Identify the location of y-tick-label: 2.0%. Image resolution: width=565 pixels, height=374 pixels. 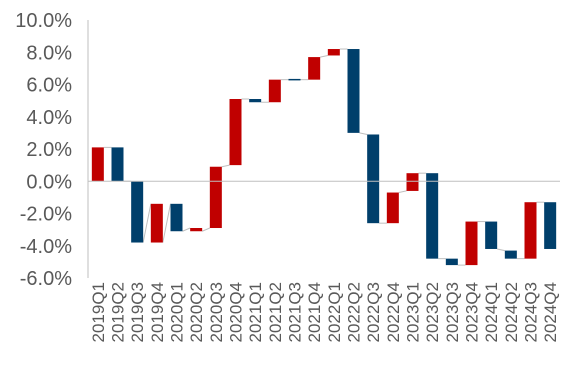
(49, 150).